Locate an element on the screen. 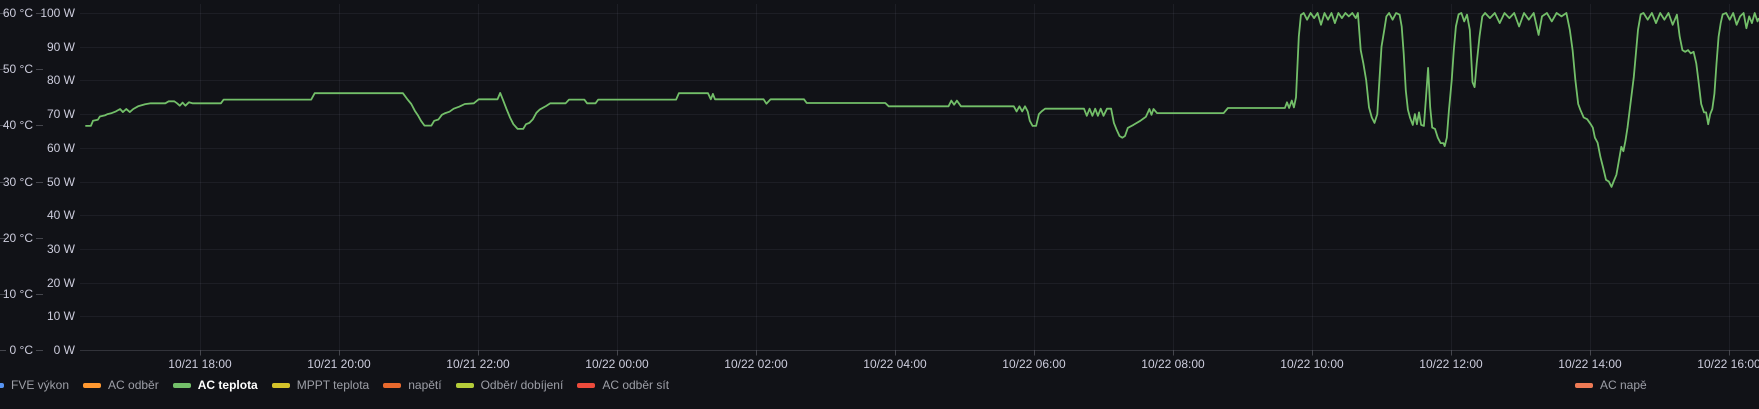 The height and width of the screenshot is (409, 1759). legend-item-nap-t-: napětí is located at coordinates (412, 385).